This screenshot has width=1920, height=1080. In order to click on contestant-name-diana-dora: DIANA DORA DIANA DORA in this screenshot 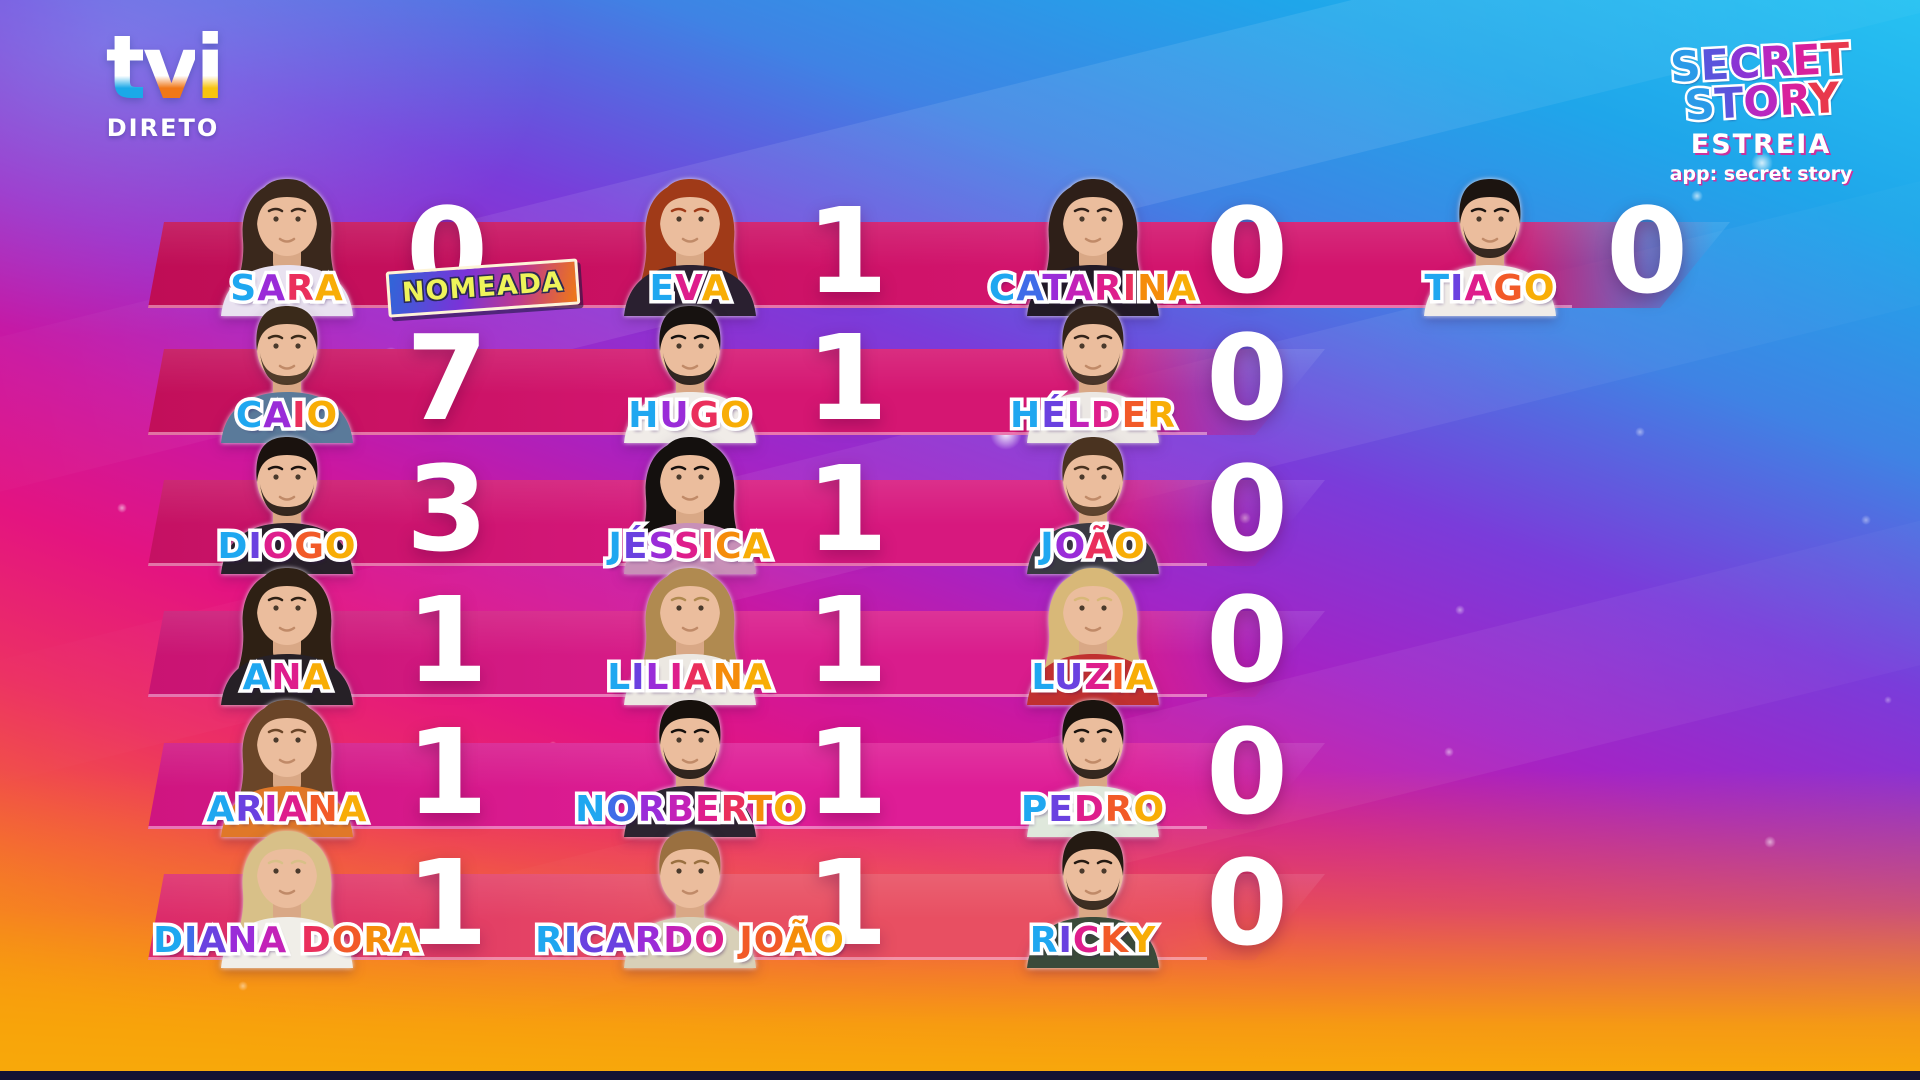, I will do `click(287, 941)`.